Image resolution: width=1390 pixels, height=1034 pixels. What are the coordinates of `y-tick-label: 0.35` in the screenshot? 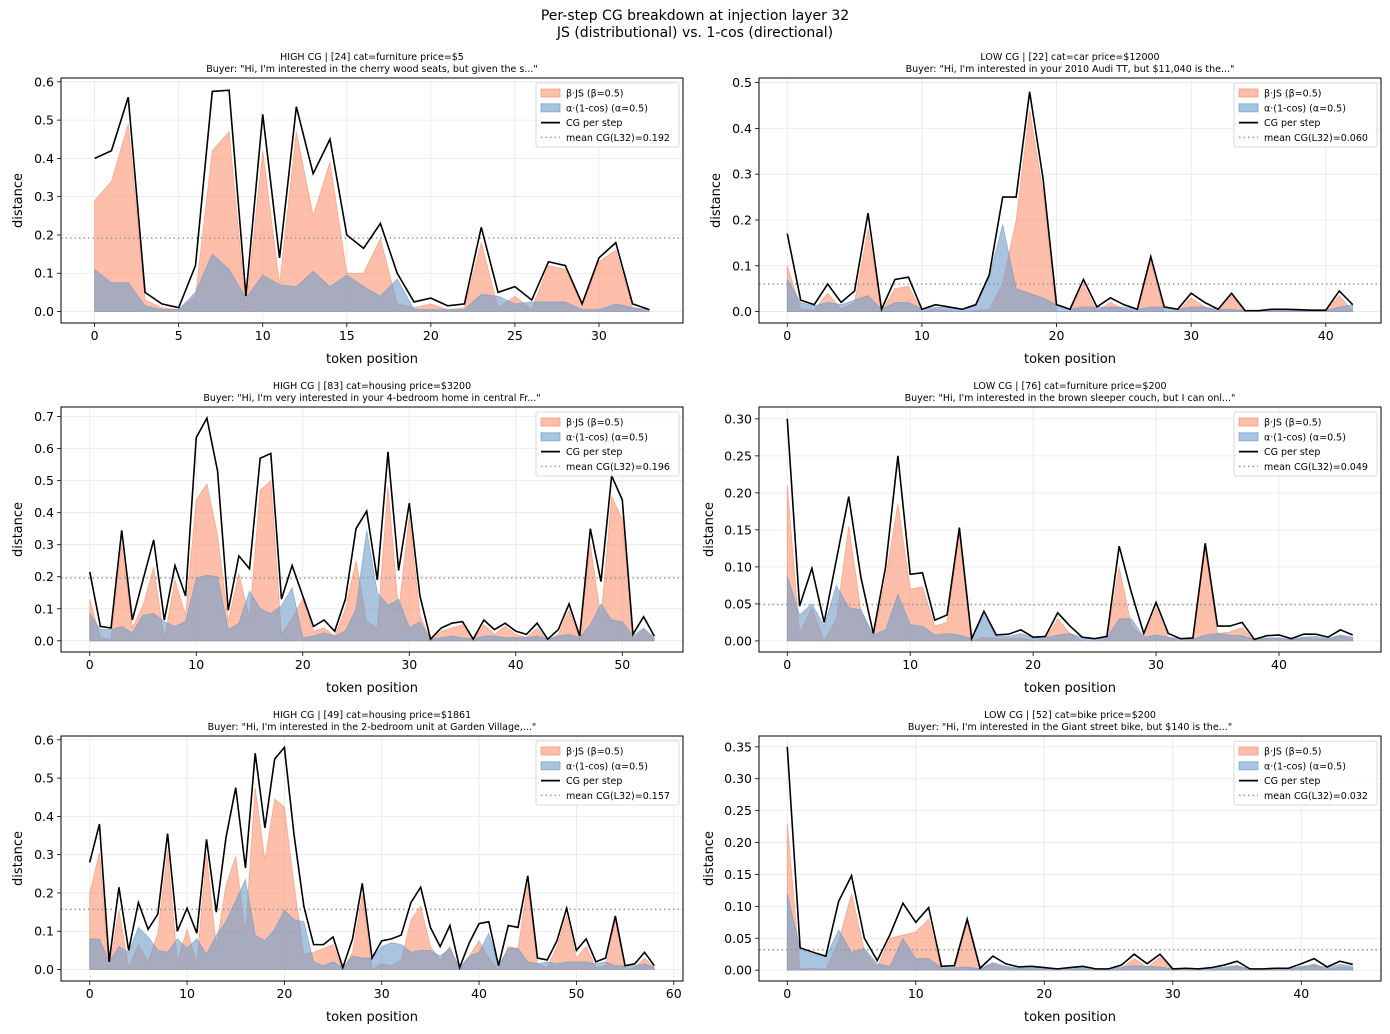 It's located at (738, 746).